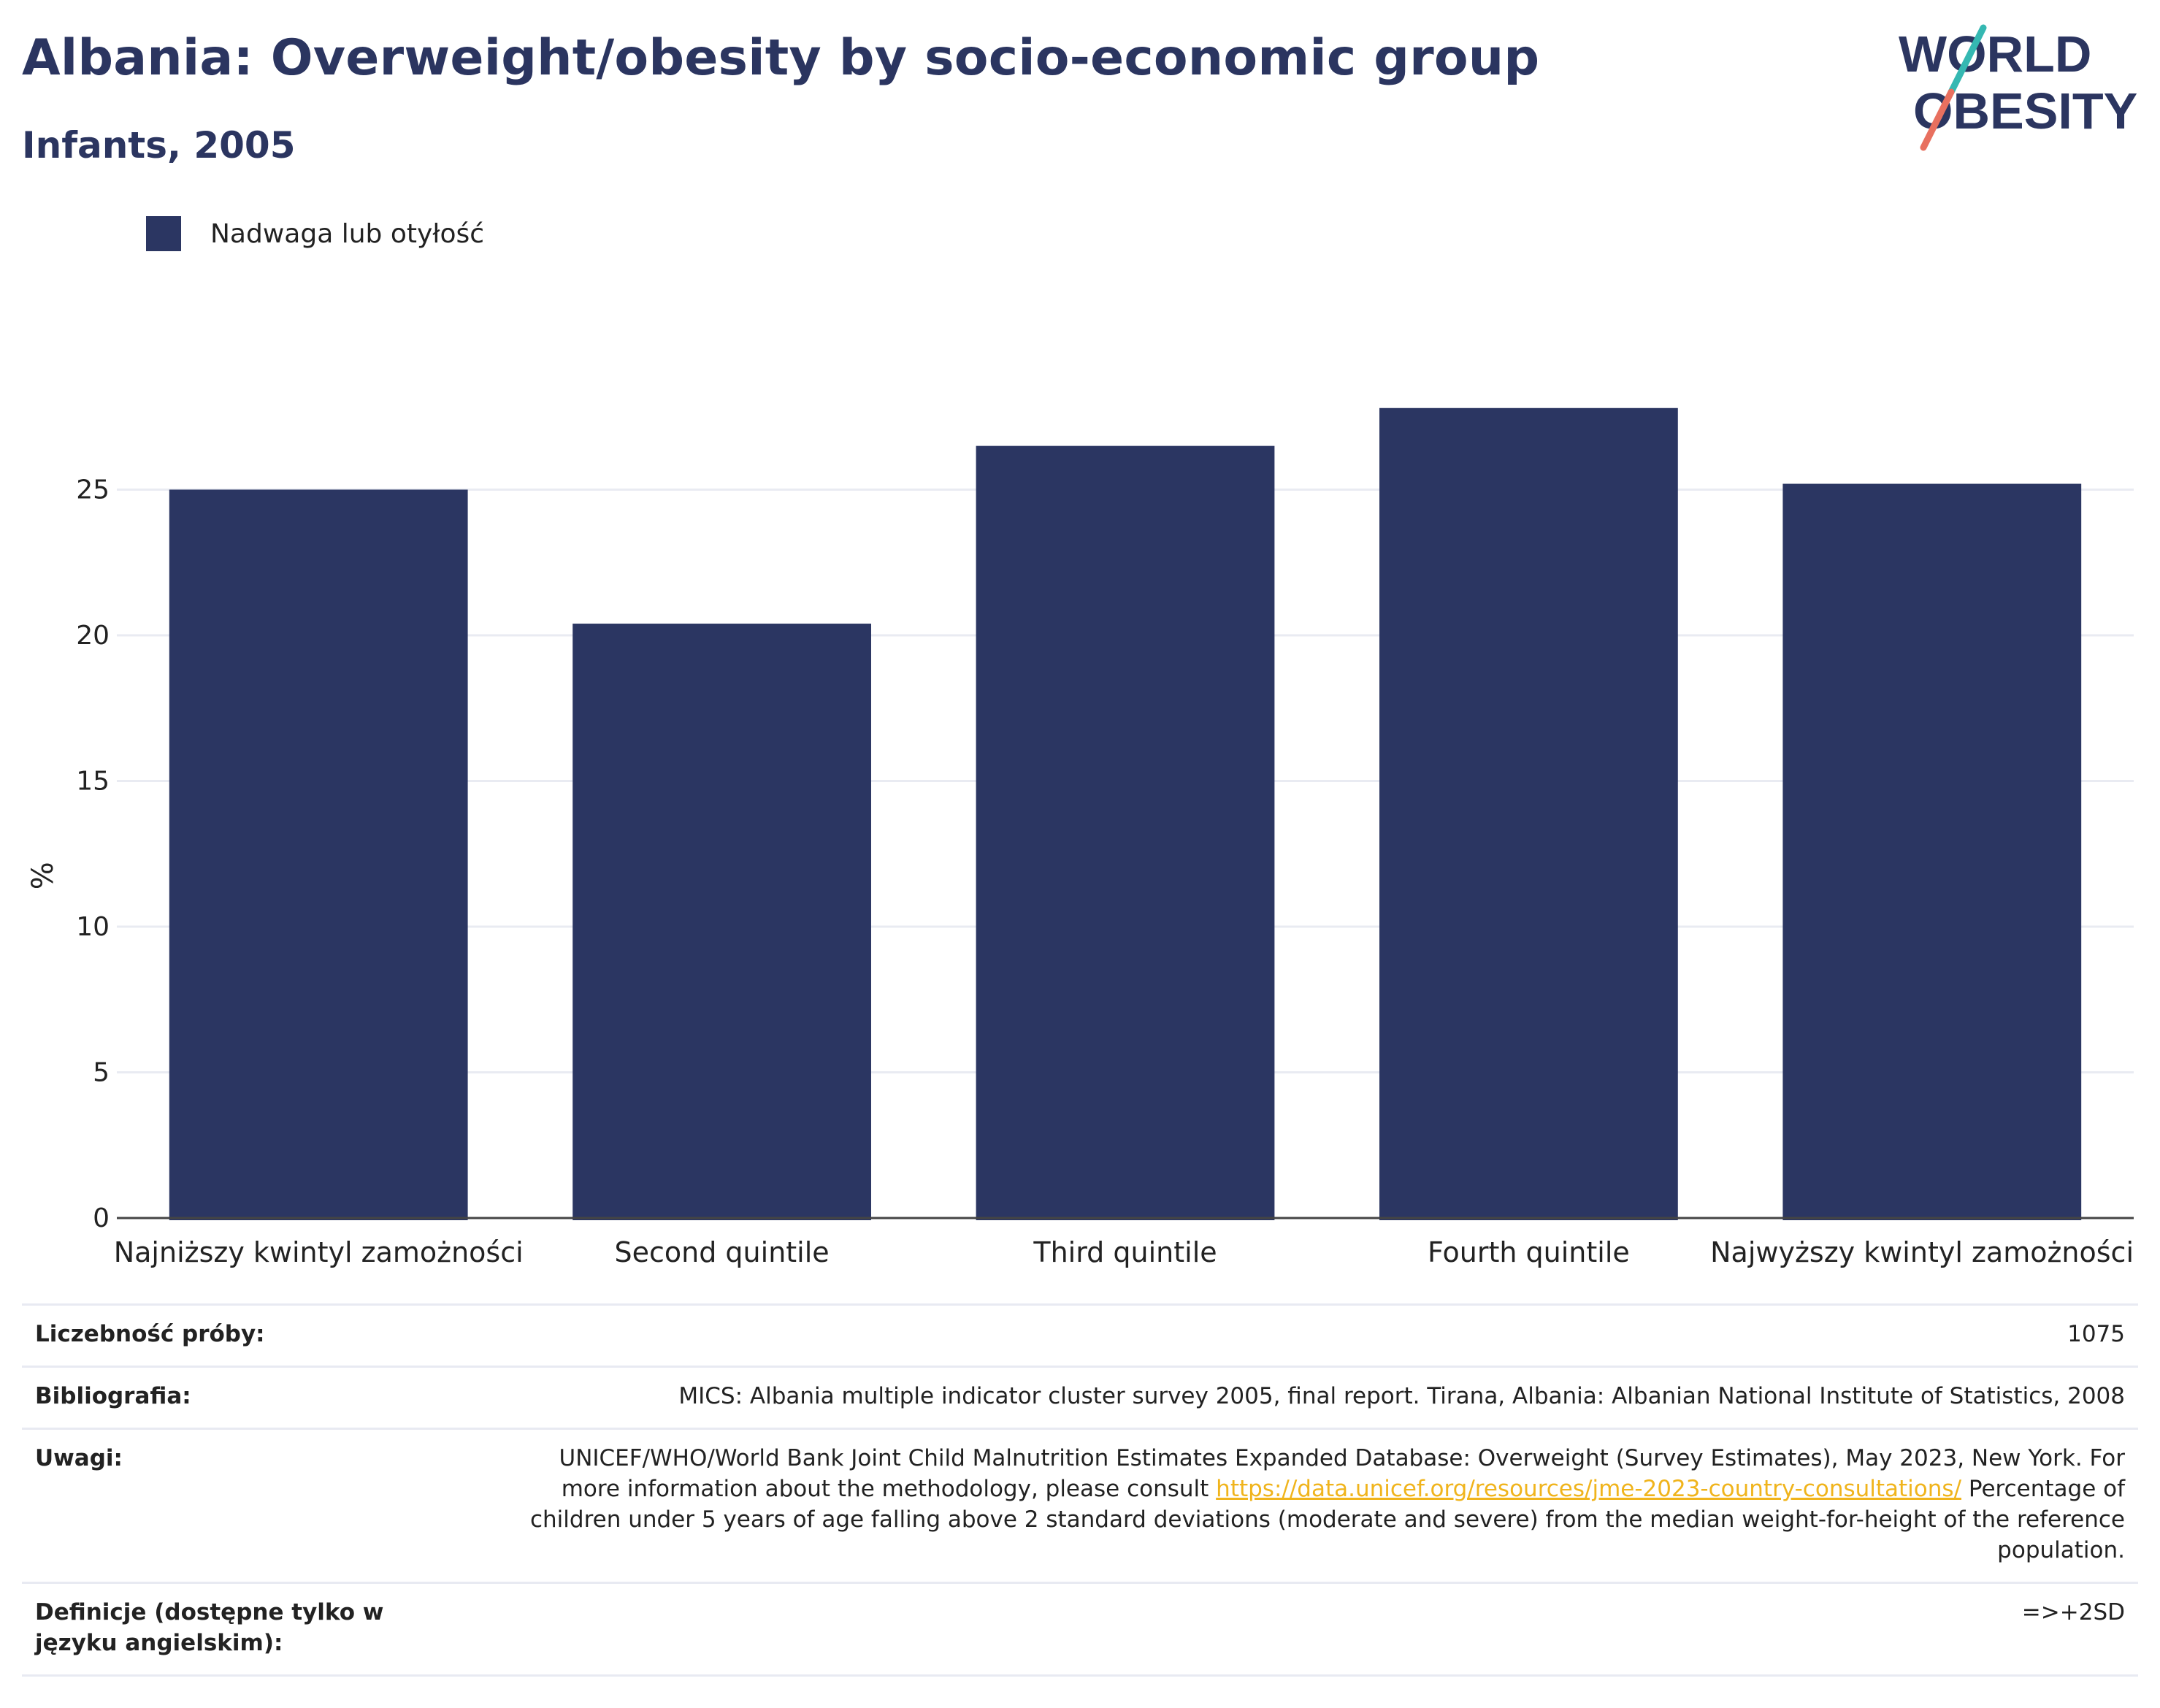  I want to click on y-tick-label: 5, so click(101, 1073).